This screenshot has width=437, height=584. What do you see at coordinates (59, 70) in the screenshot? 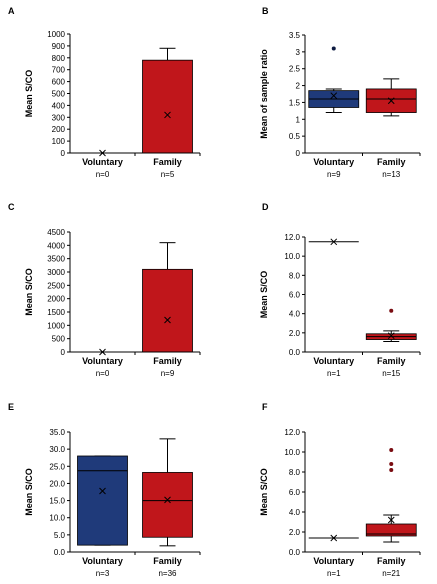
I see `y-tick-label: 700` at bounding box center [59, 70].